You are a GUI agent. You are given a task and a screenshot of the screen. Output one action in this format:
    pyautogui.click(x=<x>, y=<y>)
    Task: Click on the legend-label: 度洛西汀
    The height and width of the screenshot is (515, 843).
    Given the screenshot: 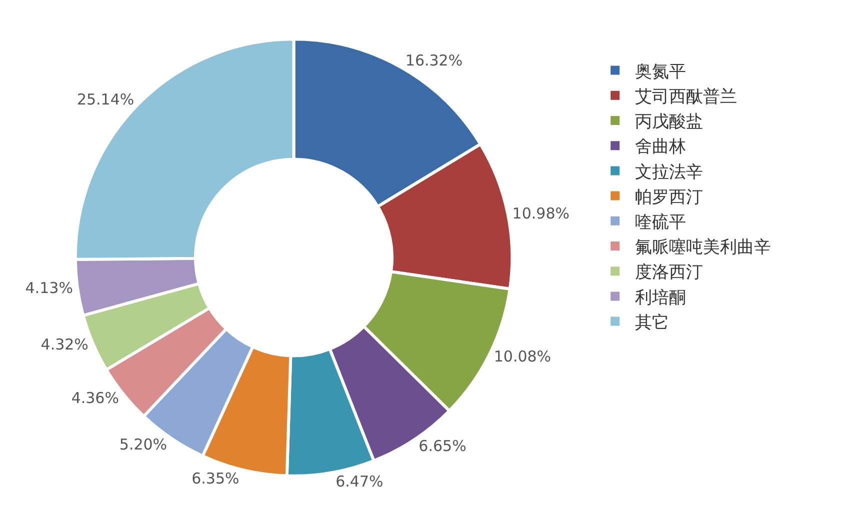 What is the action you would take?
    pyautogui.click(x=669, y=272)
    